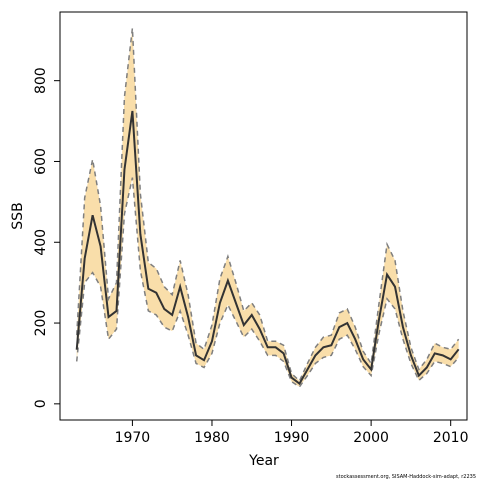 This screenshot has height=480, width=480. What do you see at coordinates (41, 242) in the screenshot?
I see `y-tick-label: 400` at bounding box center [41, 242].